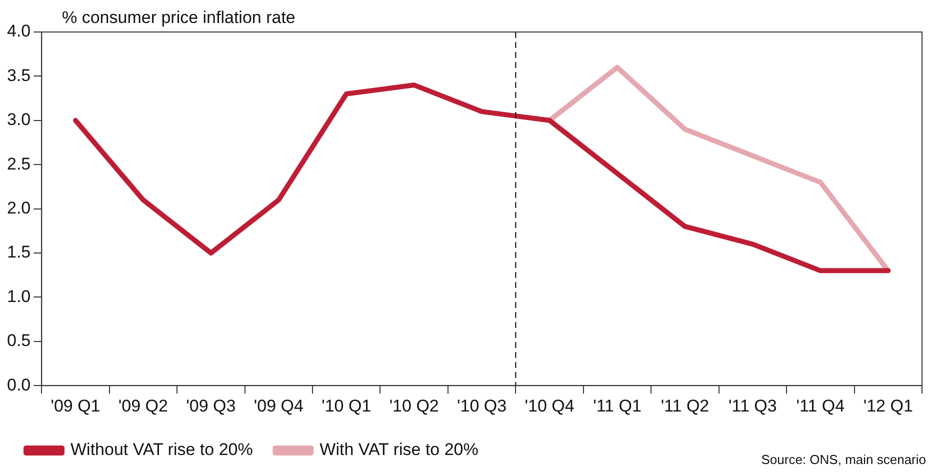  I want to click on x-tick-label: '09 Q4, so click(279, 406).